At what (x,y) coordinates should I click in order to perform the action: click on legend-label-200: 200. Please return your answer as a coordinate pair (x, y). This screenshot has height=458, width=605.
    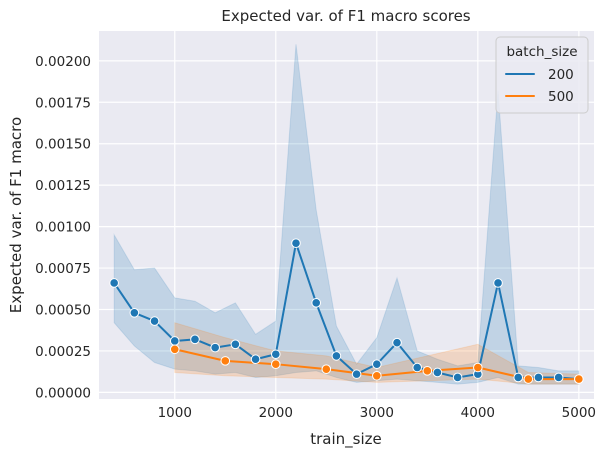
    Looking at the image, I should click on (561, 75).